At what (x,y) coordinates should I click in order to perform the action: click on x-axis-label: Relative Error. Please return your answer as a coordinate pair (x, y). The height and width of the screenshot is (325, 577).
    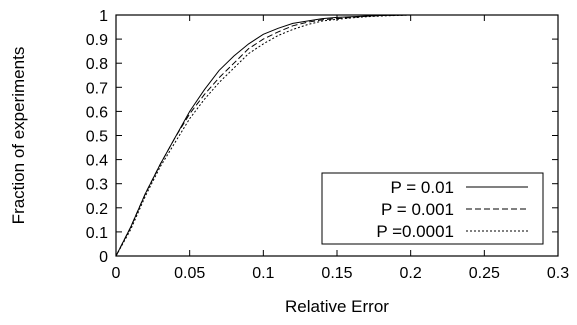
    Looking at the image, I should click on (337, 306).